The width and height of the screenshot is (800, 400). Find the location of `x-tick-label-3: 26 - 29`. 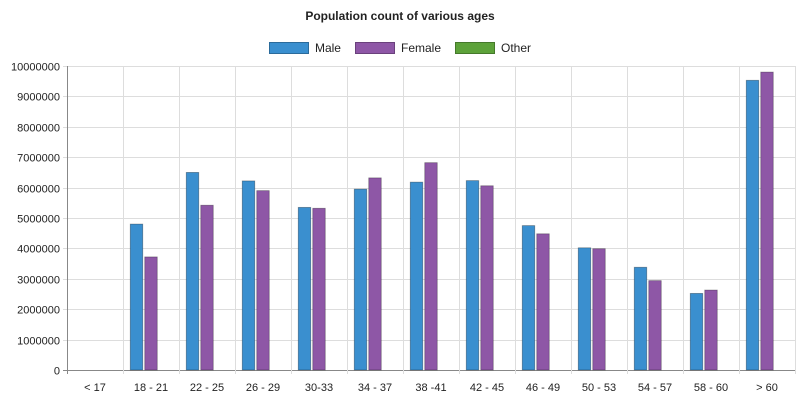

x-tick-label-3: 26 - 29 is located at coordinates (263, 388).